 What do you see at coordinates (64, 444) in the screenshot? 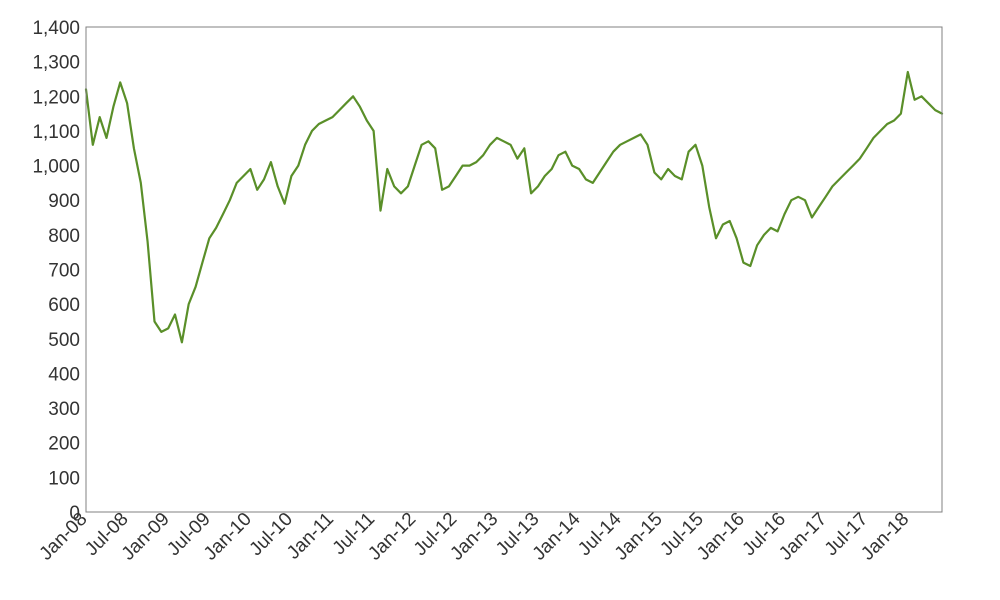
I see `y-tick-label: 200` at bounding box center [64, 444].